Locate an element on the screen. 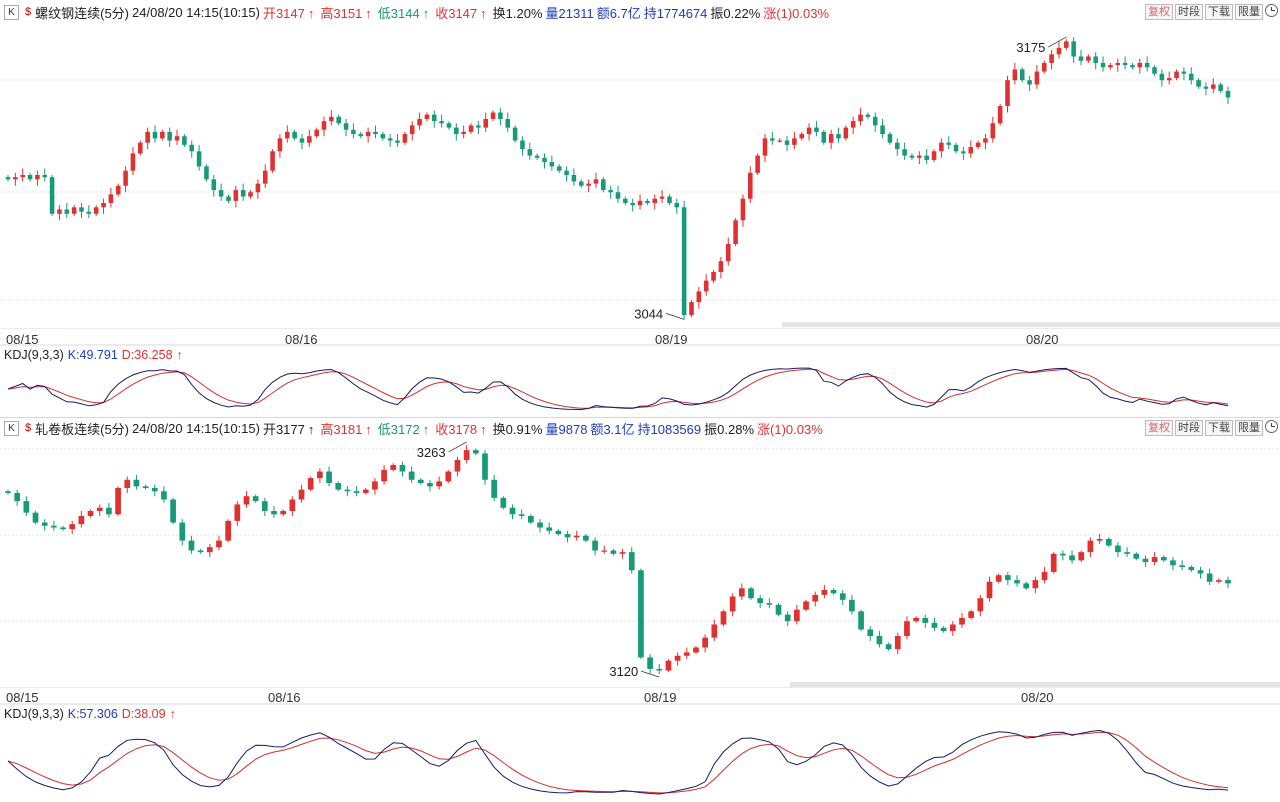 The height and width of the screenshot is (802, 1280). open-value: 开3147 ↑ is located at coordinates (288, 13).